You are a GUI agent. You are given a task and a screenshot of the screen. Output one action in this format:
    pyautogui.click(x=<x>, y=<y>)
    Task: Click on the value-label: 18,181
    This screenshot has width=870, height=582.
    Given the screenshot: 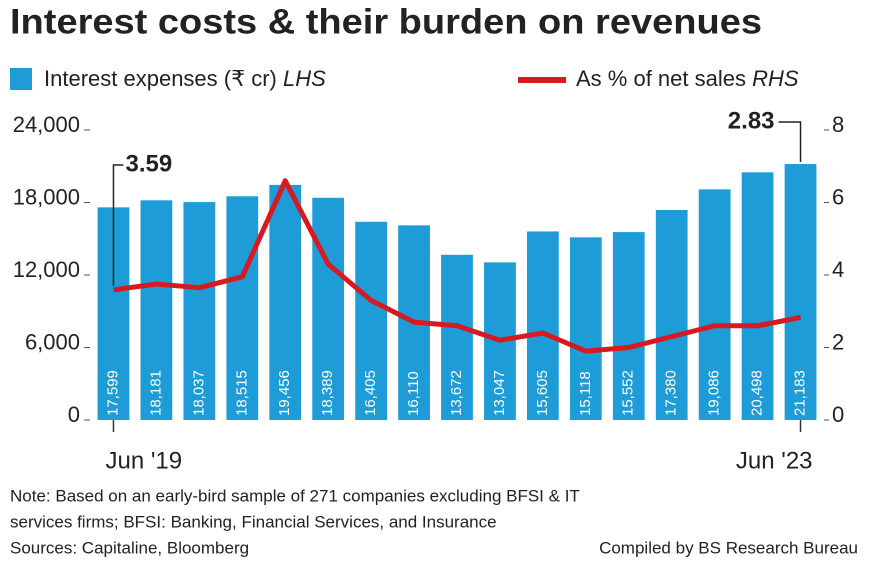 What is the action you would take?
    pyautogui.click(x=155, y=393)
    